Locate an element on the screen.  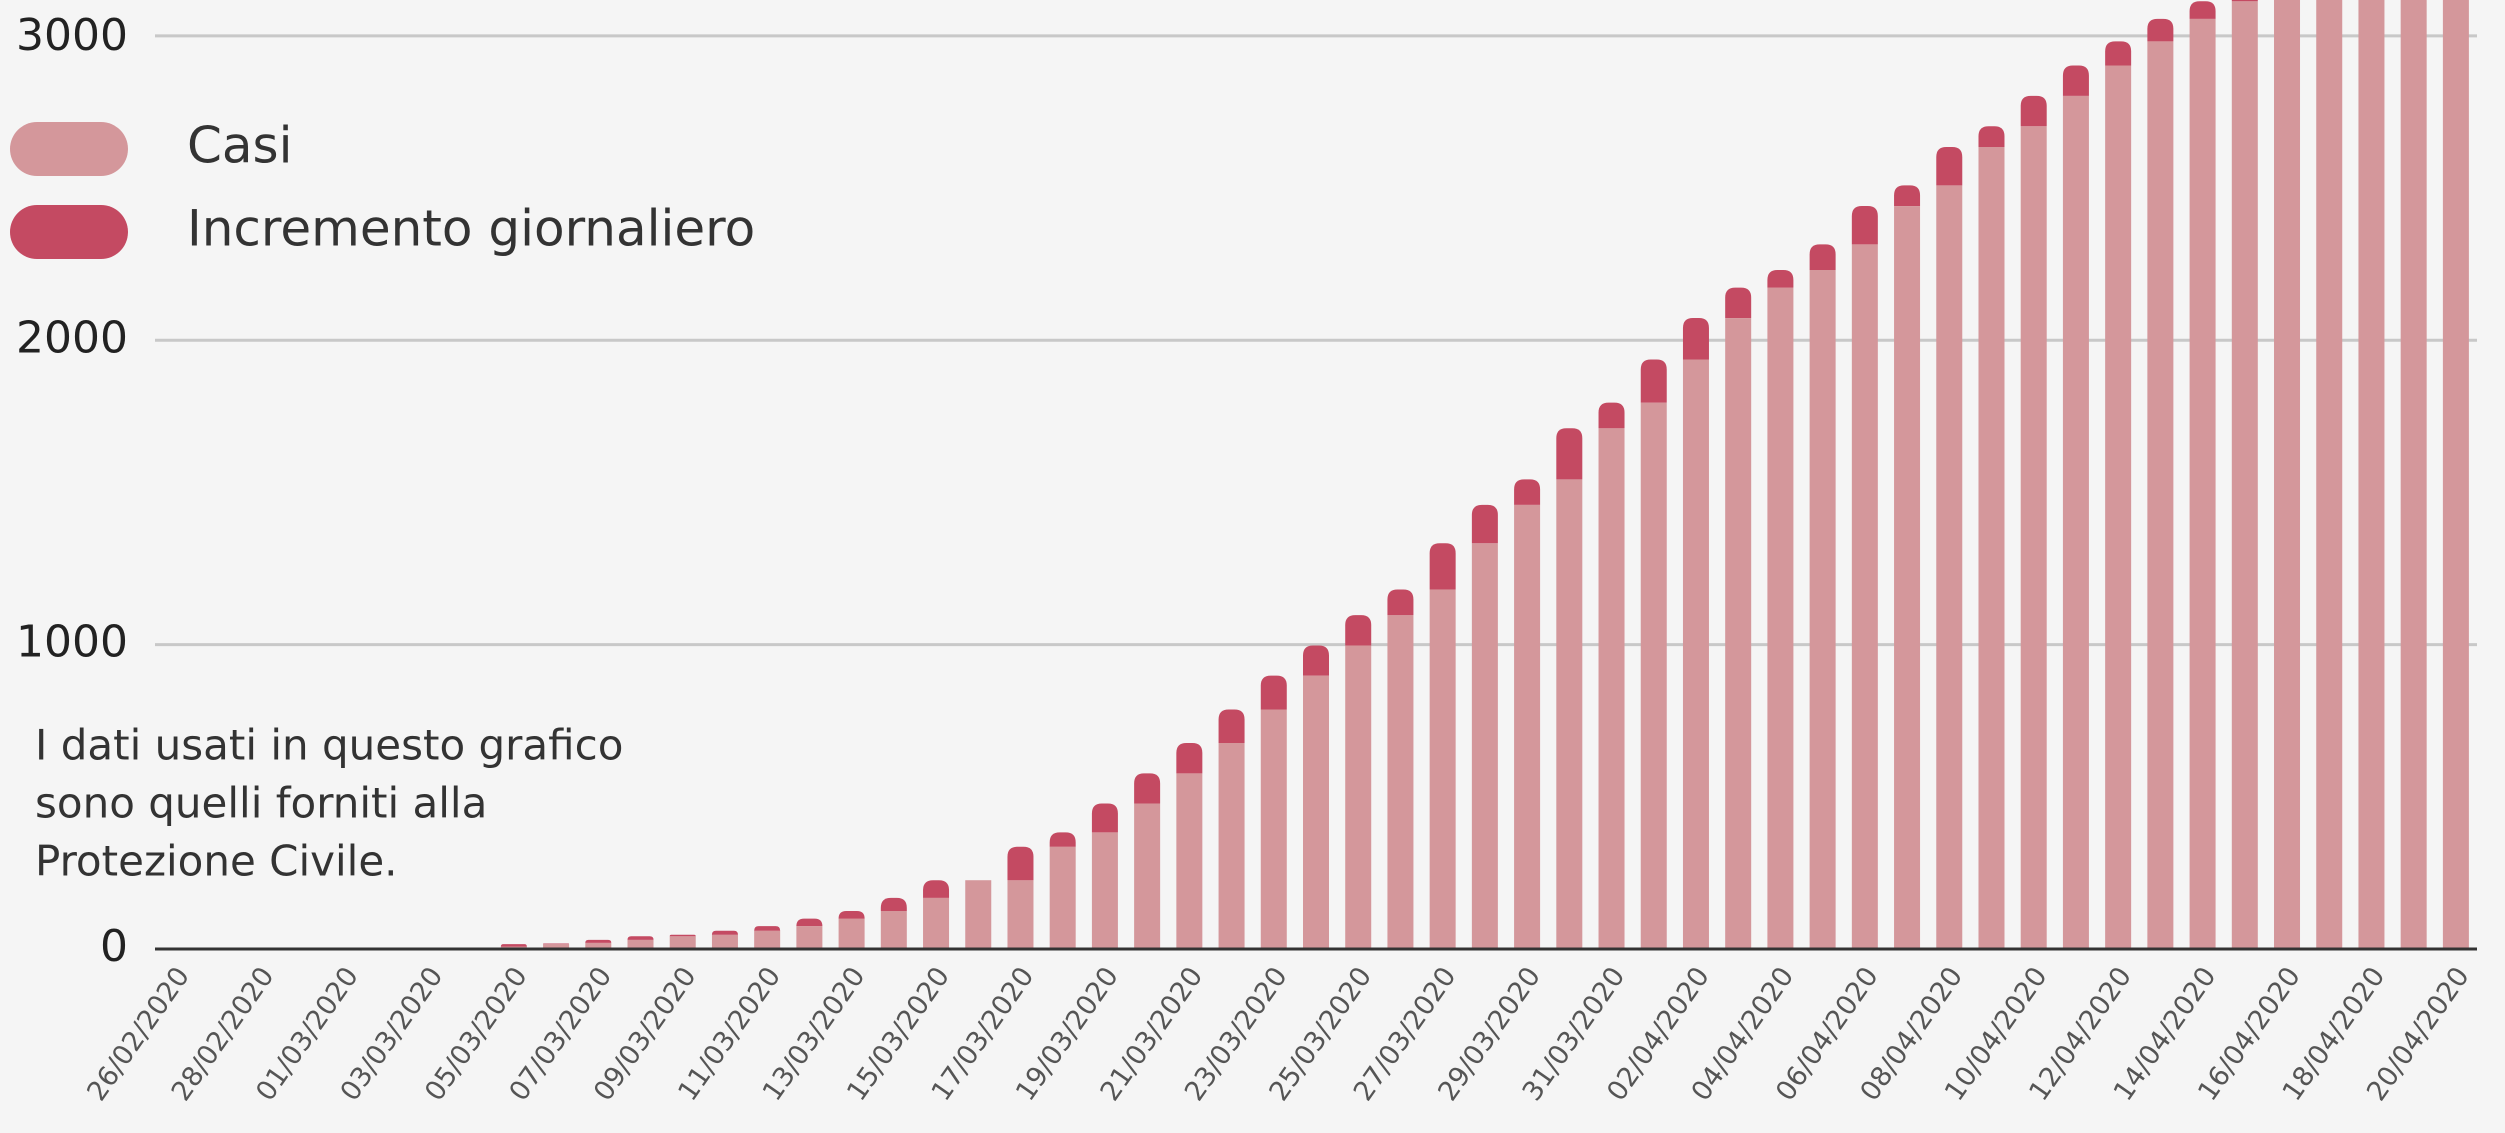
y-tick-label: 2000 is located at coordinates (72, 337).